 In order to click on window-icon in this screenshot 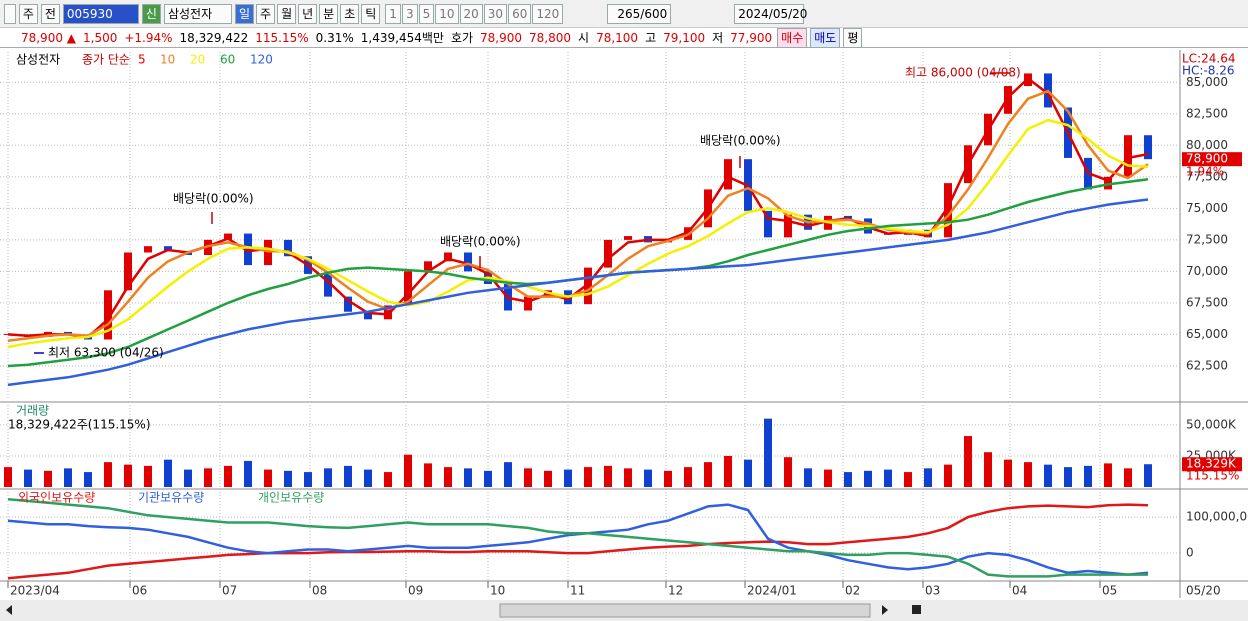, I will do `click(10, 13)`.